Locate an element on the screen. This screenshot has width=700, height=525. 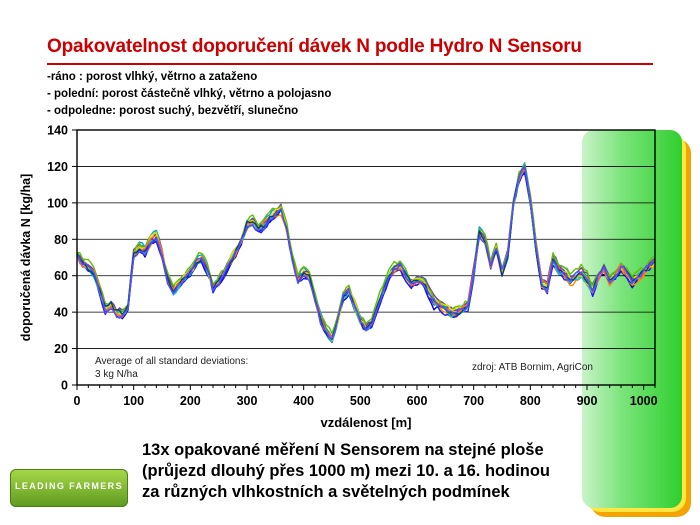
y-tick-label-100: 100 is located at coordinates (57, 203).